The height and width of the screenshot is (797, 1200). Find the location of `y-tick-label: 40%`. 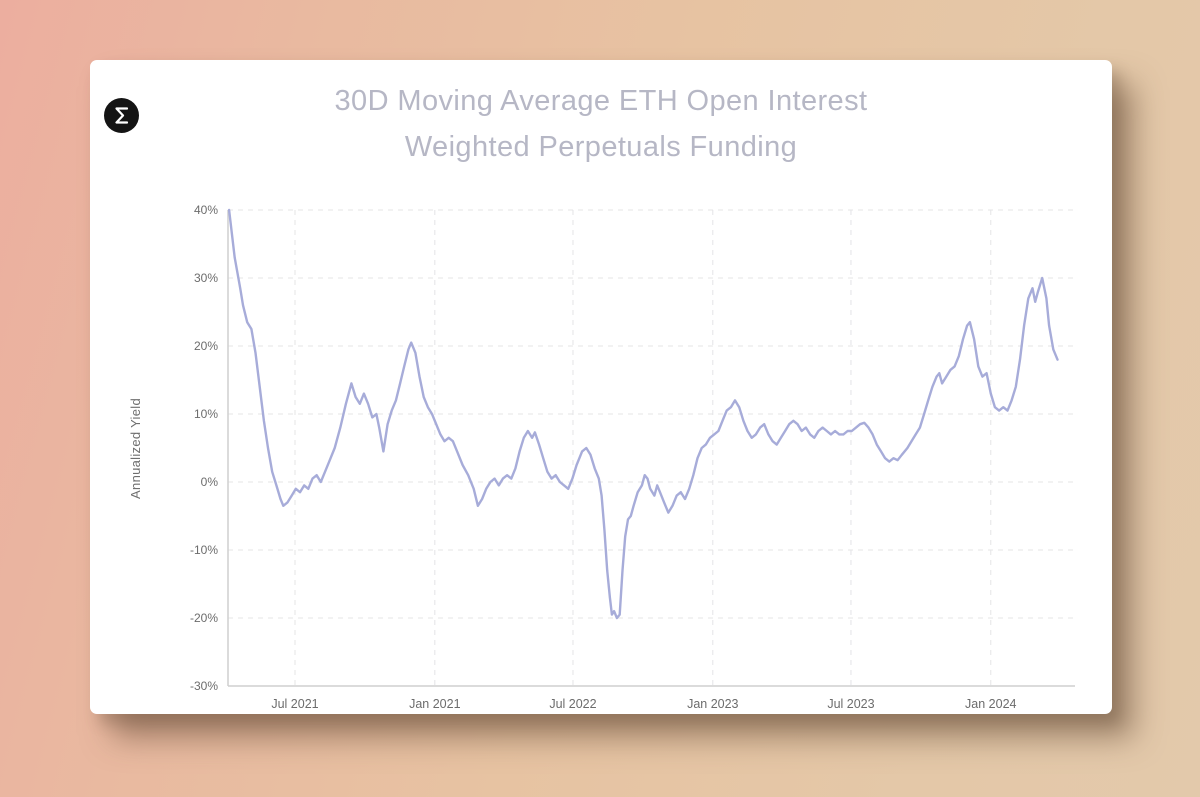

y-tick-label: 40% is located at coordinates (206, 210).